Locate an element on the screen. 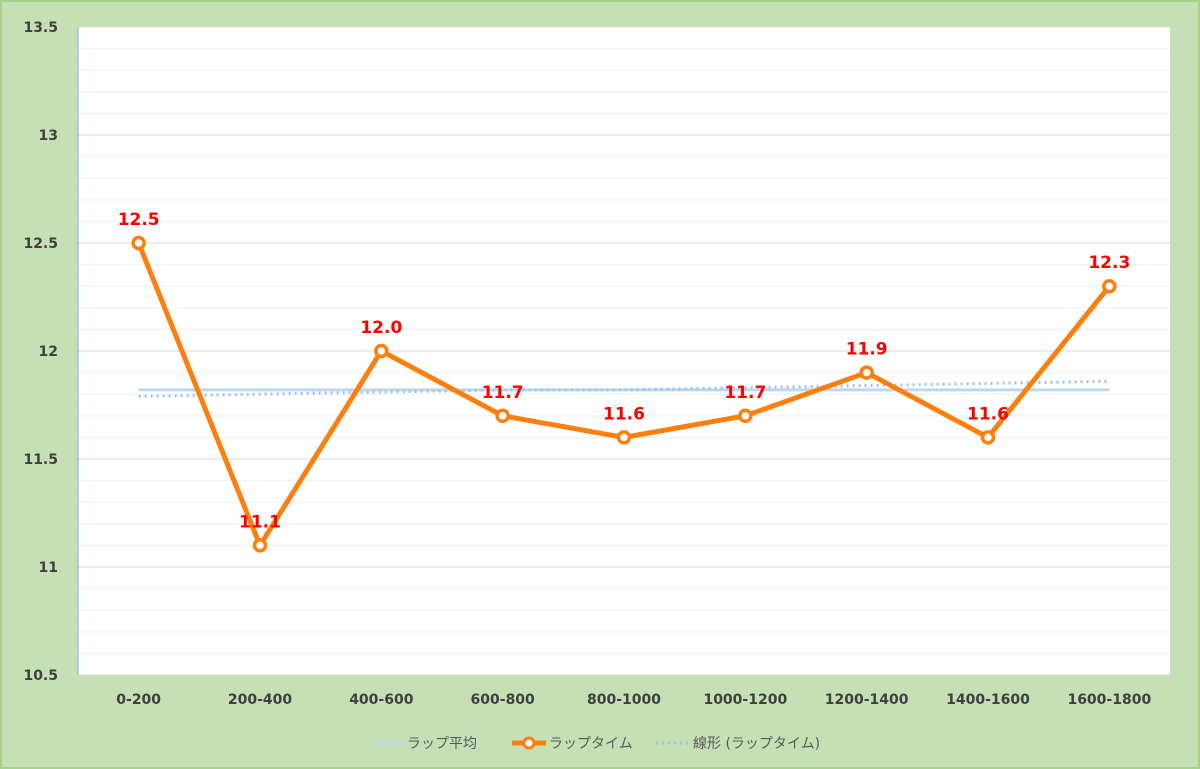 The height and width of the screenshot is (769, 1200). x-tick-label: 1600-1800 is located at coordinates (1109, 700).